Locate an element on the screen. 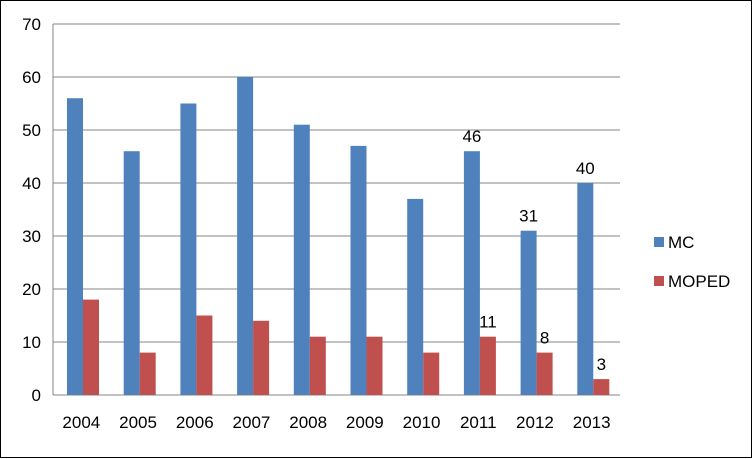  bar-moped-2011 is located at coordinates (487, 365).